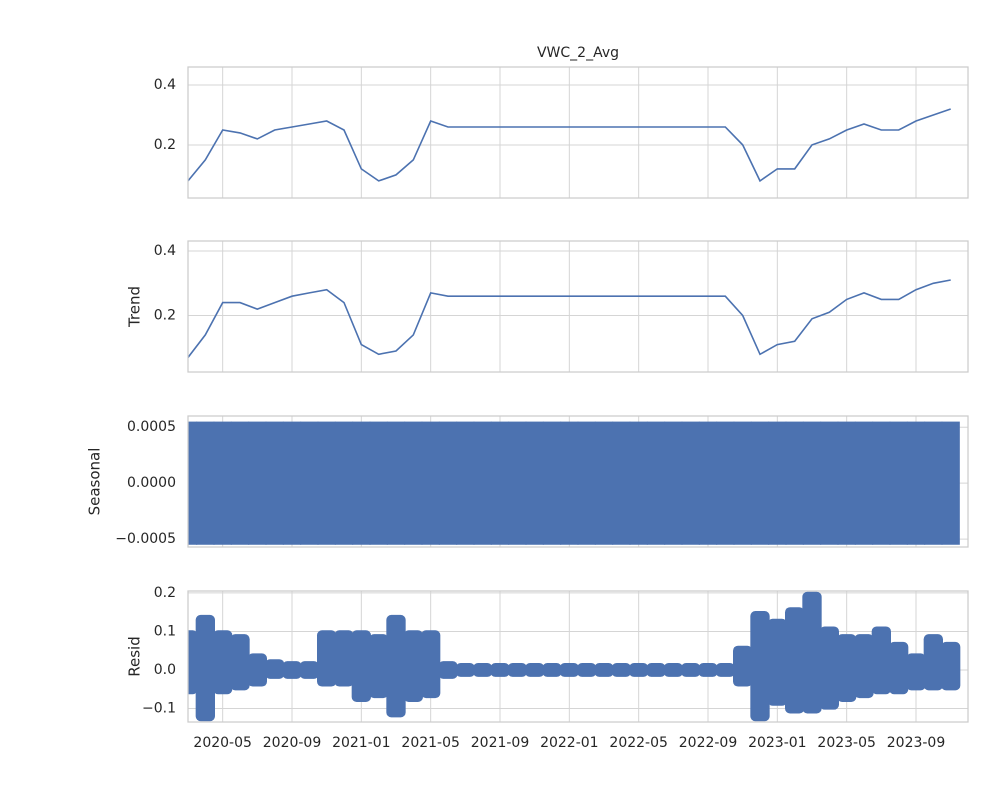  Describe the element at coordinates (135, 307) in the screenshot. I see `y-axis-label: Trend` at that location.